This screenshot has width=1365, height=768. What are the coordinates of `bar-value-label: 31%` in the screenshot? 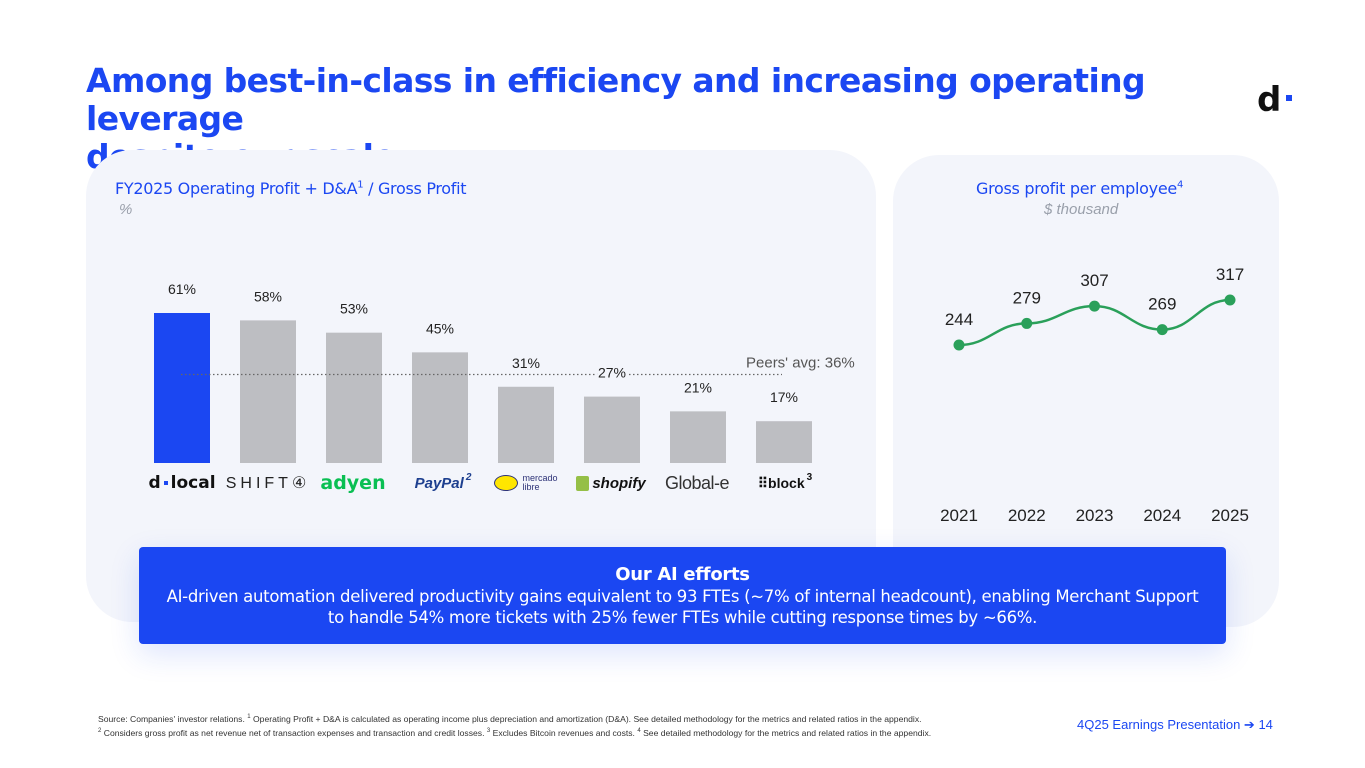 It's located at (526, 363).